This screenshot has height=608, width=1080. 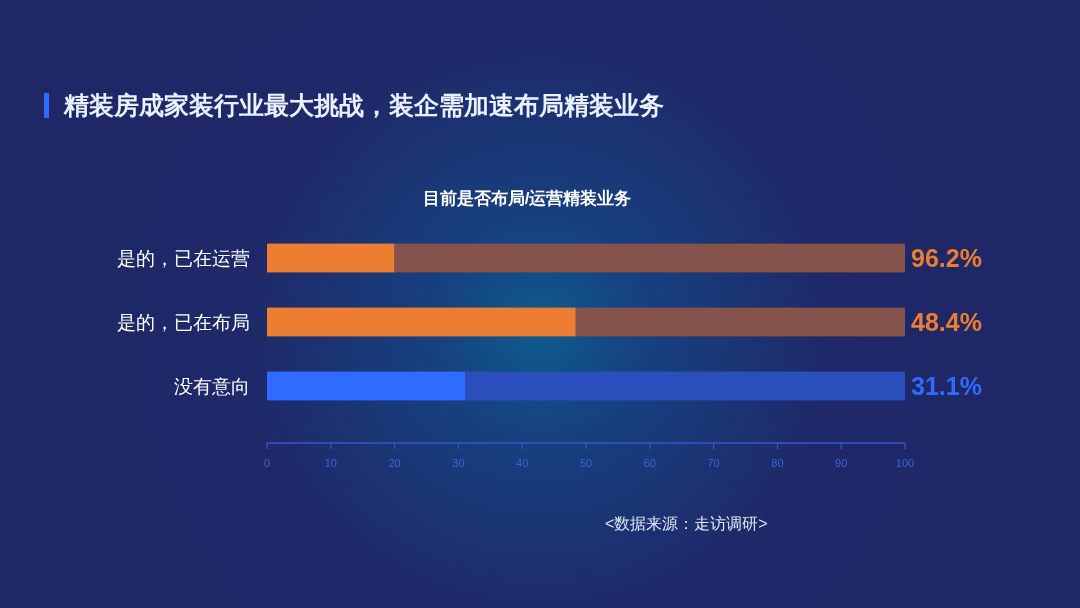 What do you see at coordinates (686, 523) in the screenshot?
I see `annotation: <数据来源：走访调研>` at bounding box center [686, 523].